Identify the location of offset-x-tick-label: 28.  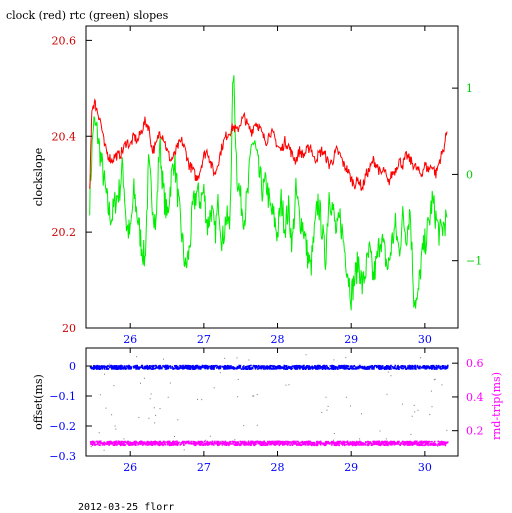
(278, 467).